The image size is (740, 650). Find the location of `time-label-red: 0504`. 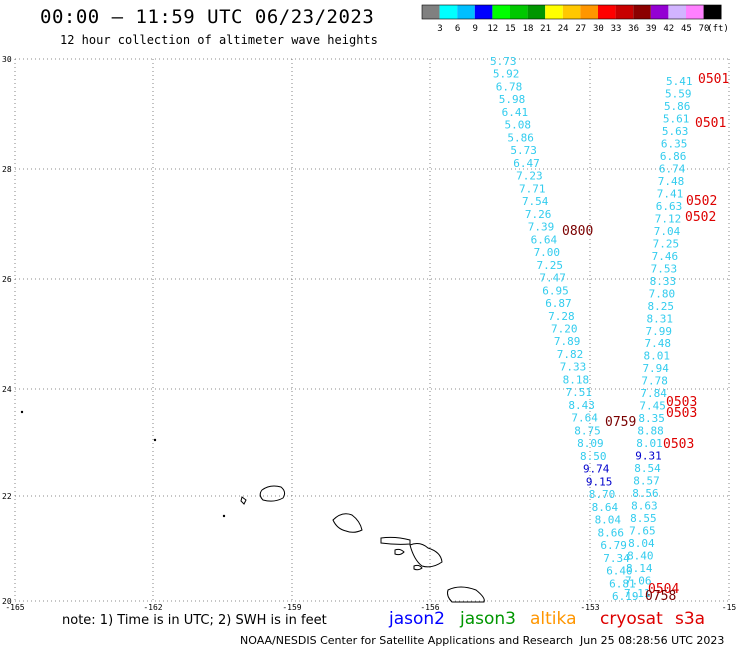

time-label-red: 0504 is located at coordinates (663, 589).